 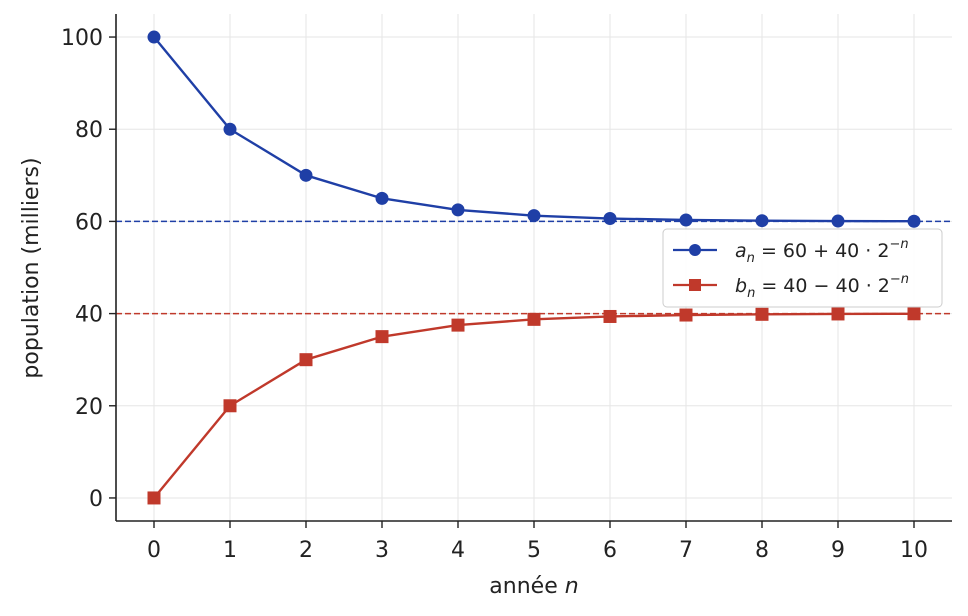 I want to click on legend-marker-a, so click(x=695, y=250).